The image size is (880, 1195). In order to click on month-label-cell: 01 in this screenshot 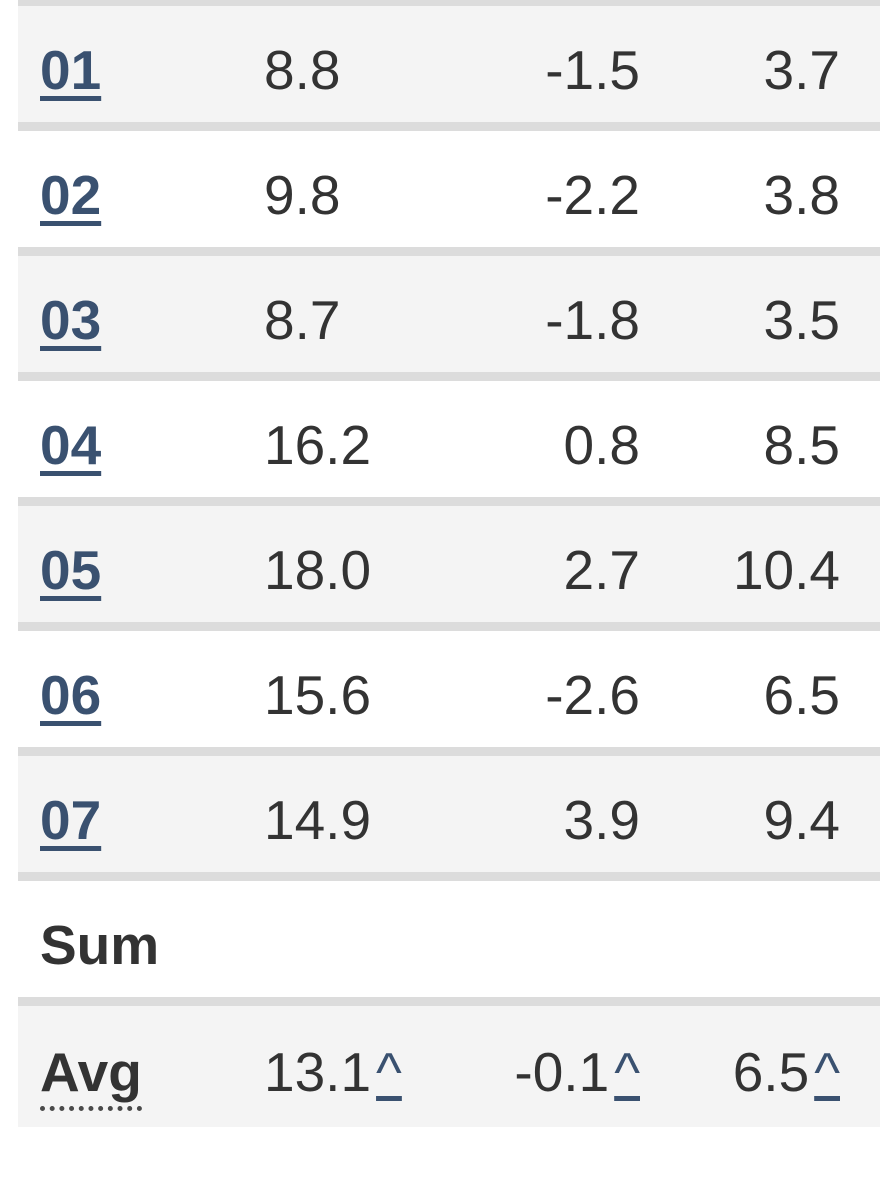, I will do `click(141, 64)`.